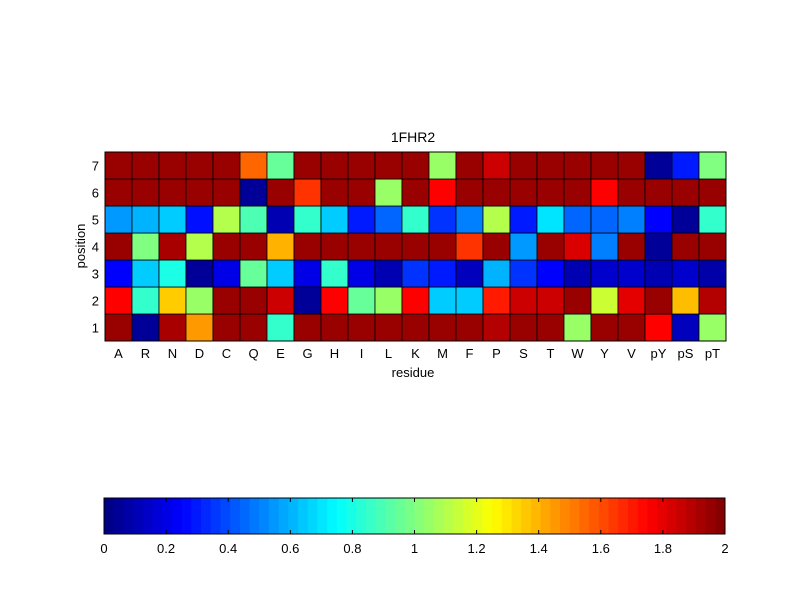 This screenshot has height=600, width=800. Describe the element at coordinates (415, 273) in the screenshot. I see `heatmap-cell-3-K` at that location.